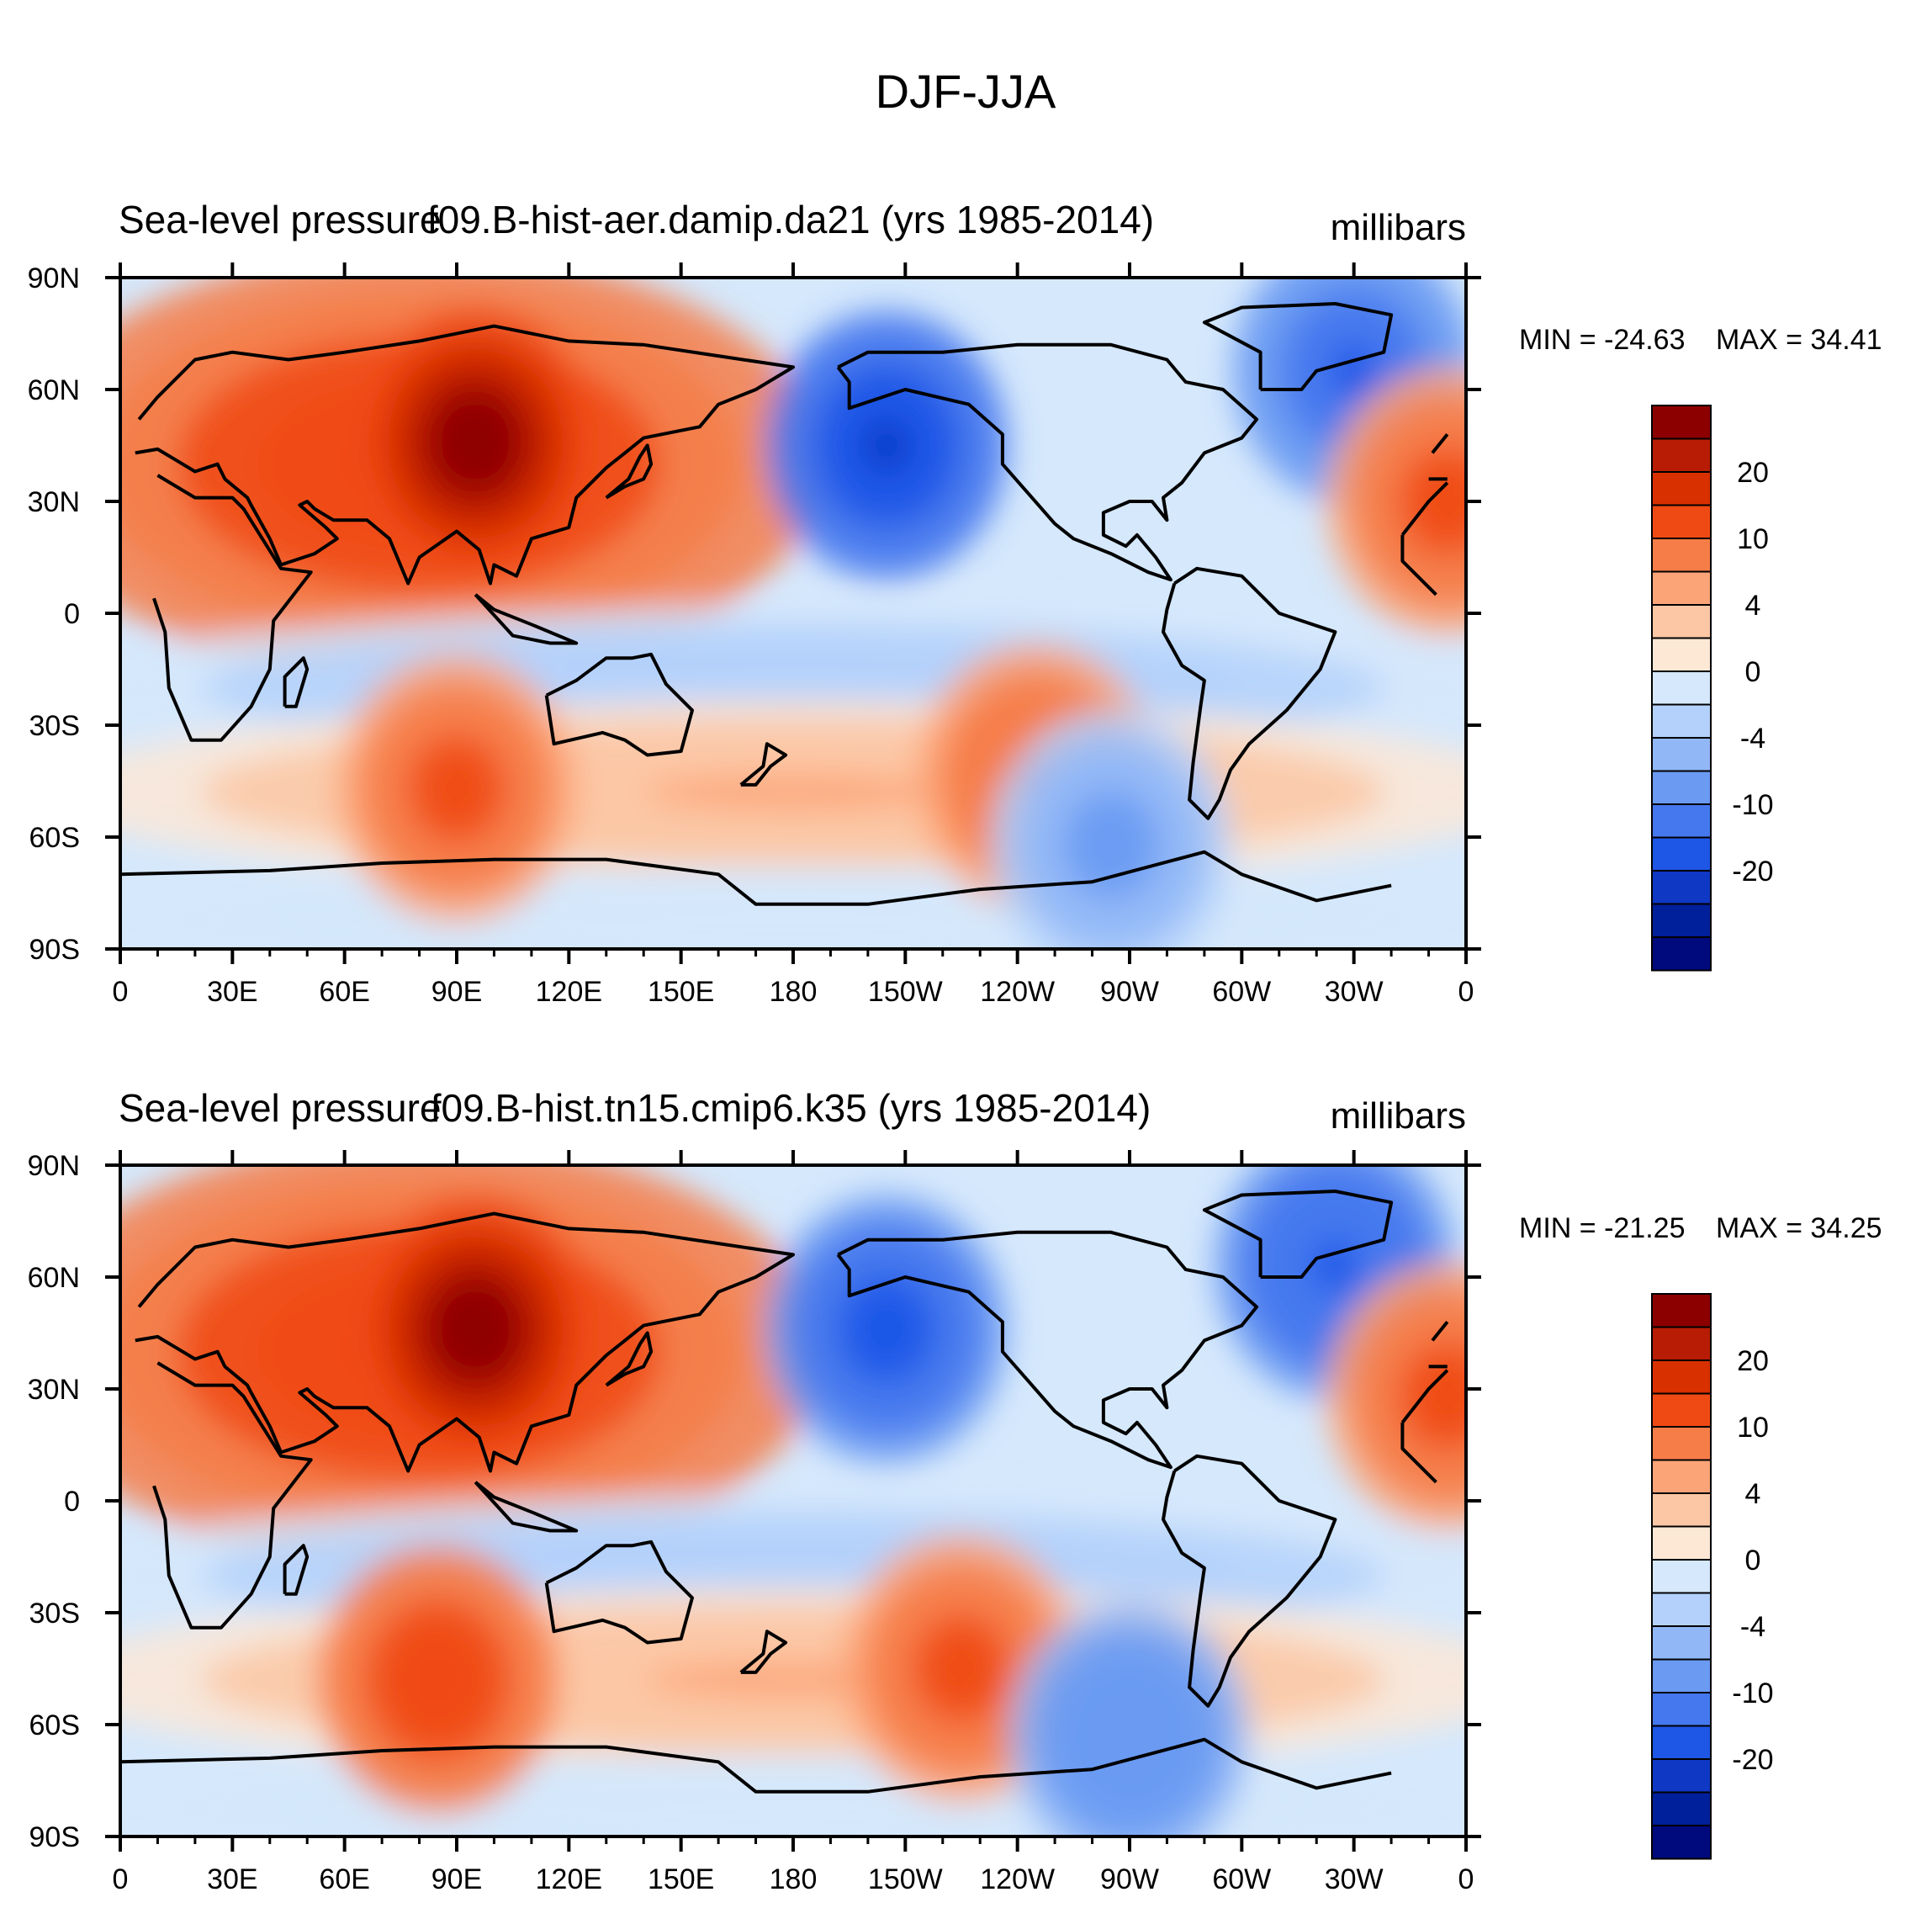  Describe the element at coordinates (55, 1614) in the screenshot. I see `panel-2-y-tick-label: 30S` at that location.